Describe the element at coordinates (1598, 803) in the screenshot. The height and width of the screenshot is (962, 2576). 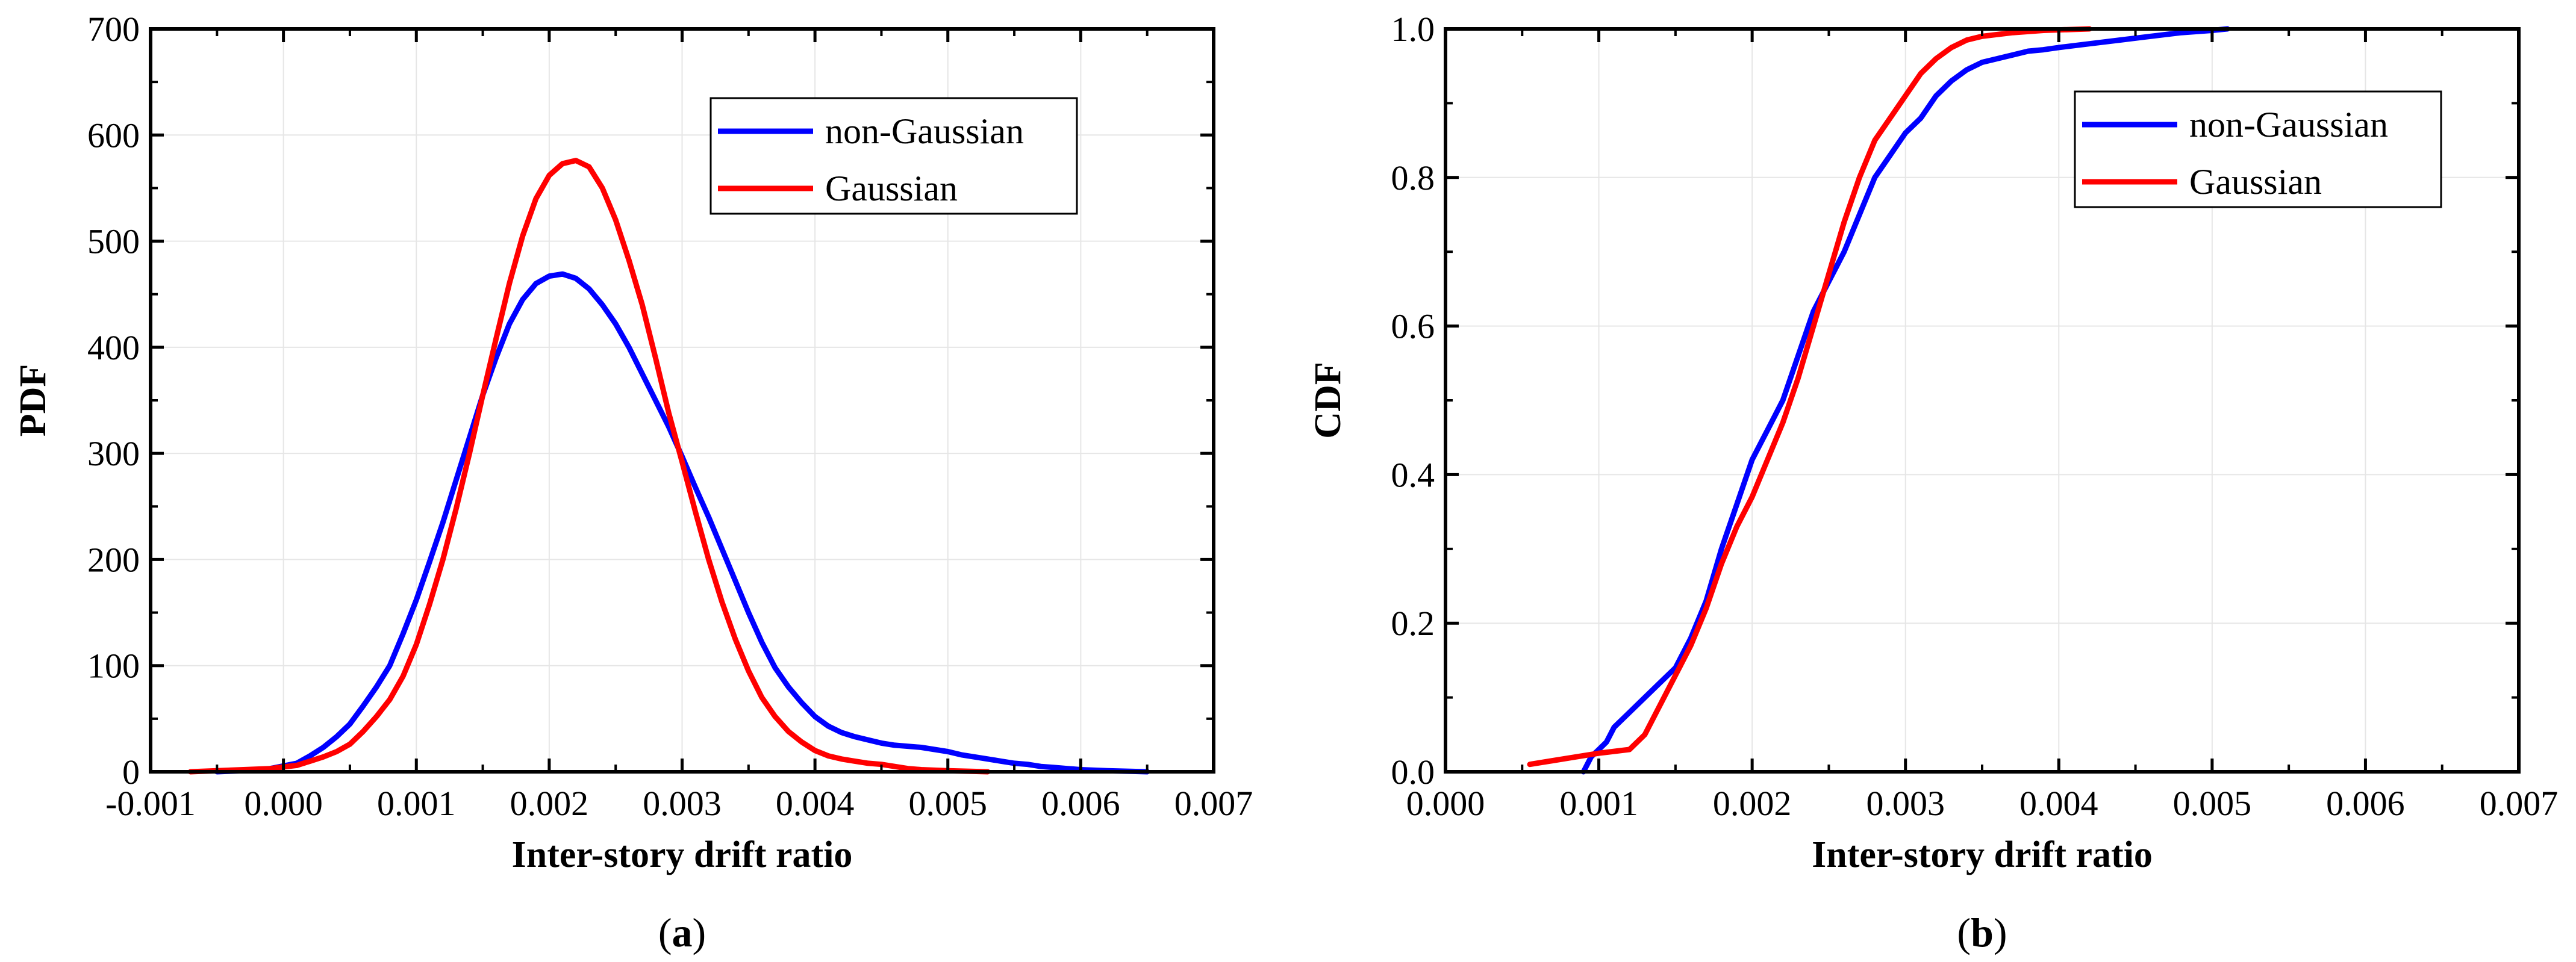
I see `panel-b-x-tick-label: 0.001` at that location.